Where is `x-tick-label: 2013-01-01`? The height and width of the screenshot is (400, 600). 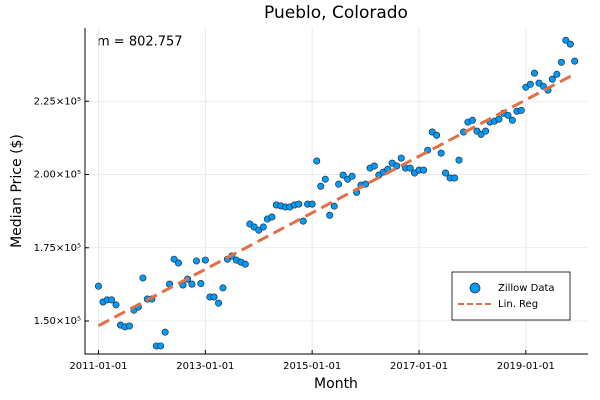 x-tick-label: 2013-01-01 is located at coordinates (205, 366).